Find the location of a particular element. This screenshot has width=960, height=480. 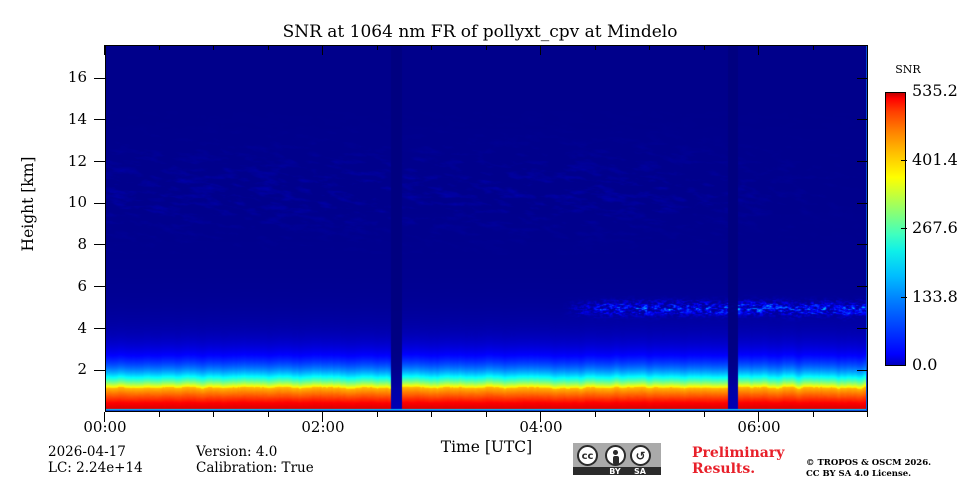

creative-commons-icon: cc is located at coordinates (587, 455).